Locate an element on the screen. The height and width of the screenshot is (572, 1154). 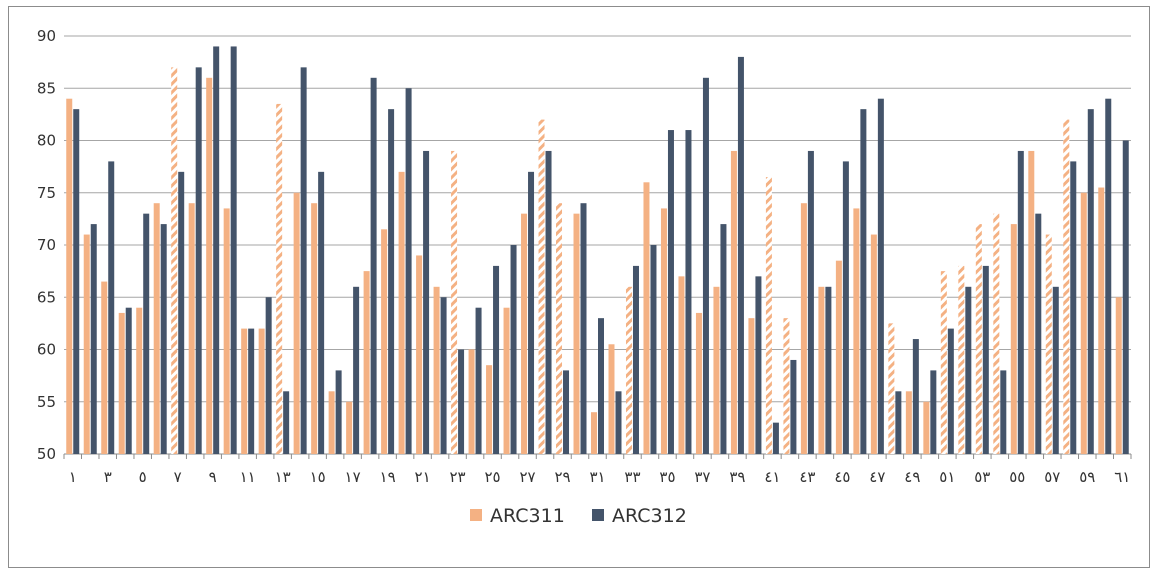
x-tick-label: ٥٧ is located at coordinates (1052, 477).